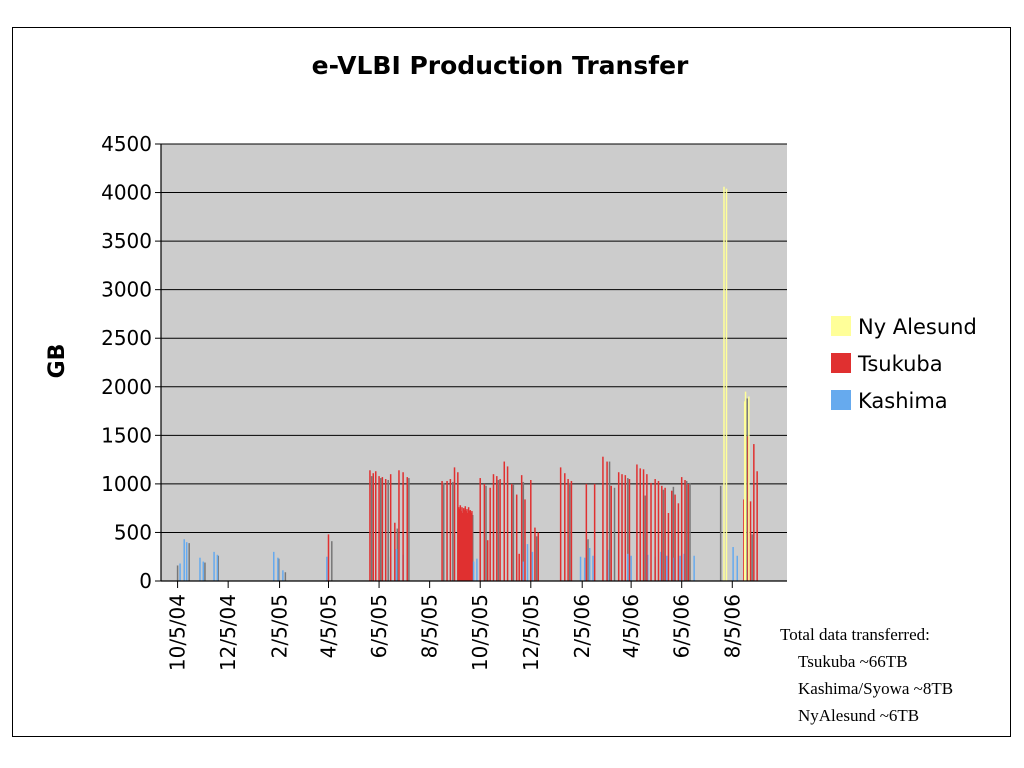  Describe the element at coordinates (178, 632) in the screenshot. I see `x-tick-label: 10/5/04` at that location.